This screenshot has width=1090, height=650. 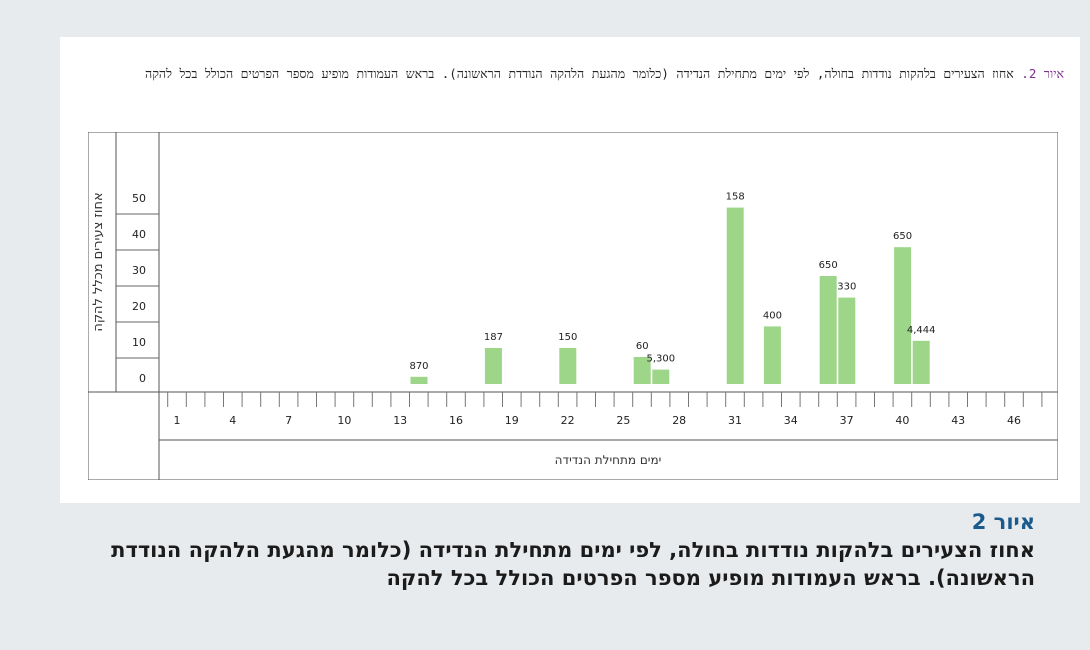 I want to click on x-tick-label: 31, so click(x=735, y=420).